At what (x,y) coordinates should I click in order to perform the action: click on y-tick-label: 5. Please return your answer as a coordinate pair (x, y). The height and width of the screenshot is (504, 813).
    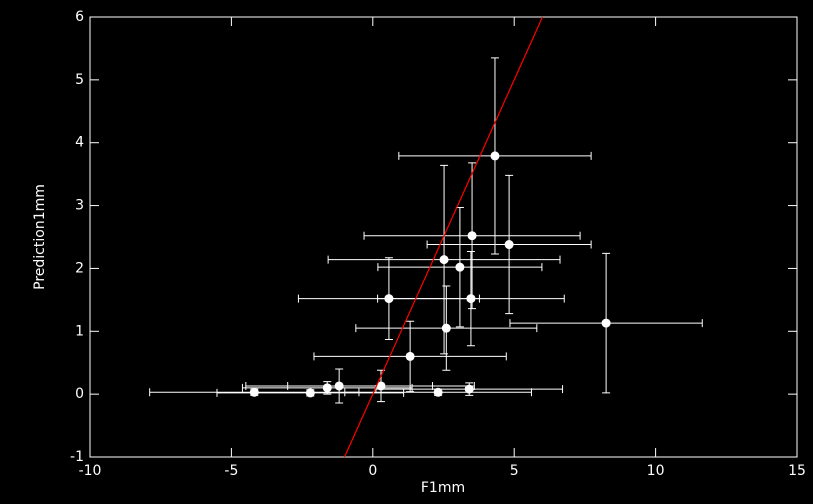
    Looking at the image, I should click on (79, 80).